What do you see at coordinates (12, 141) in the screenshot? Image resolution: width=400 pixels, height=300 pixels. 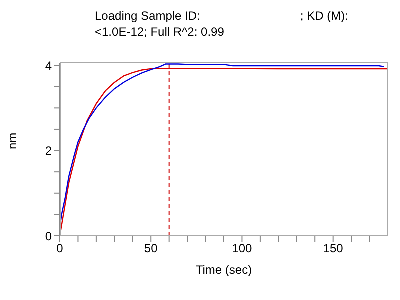 I see `y-axis-title: nm` at bounding box center [12, 141].